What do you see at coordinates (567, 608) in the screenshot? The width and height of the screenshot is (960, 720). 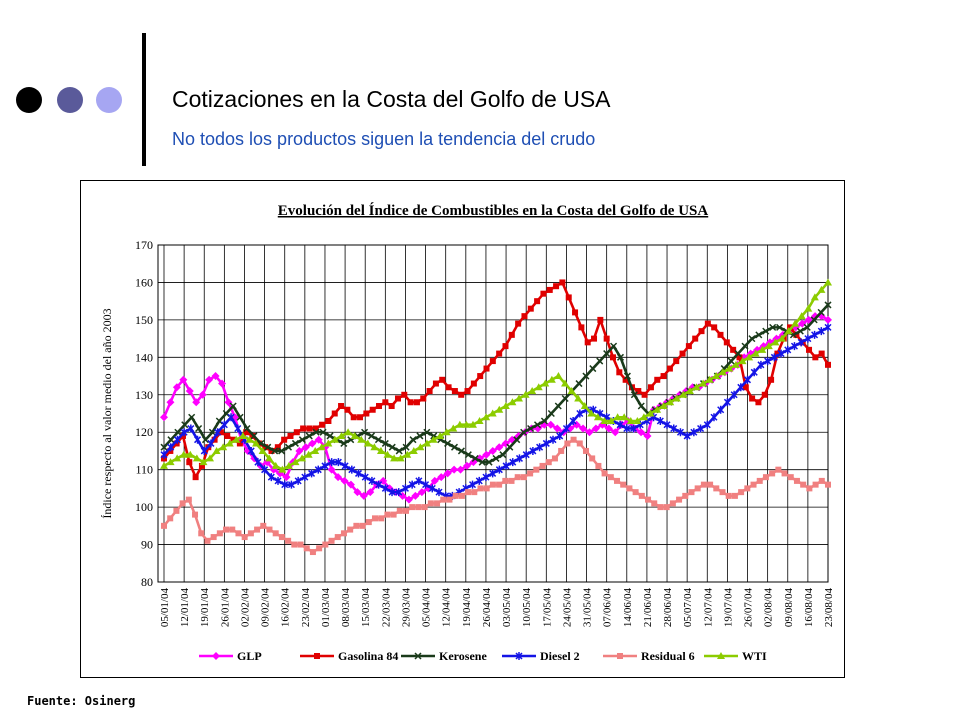 I see `x-tick-label: 24/05/04` at bounding box center [567, 608].